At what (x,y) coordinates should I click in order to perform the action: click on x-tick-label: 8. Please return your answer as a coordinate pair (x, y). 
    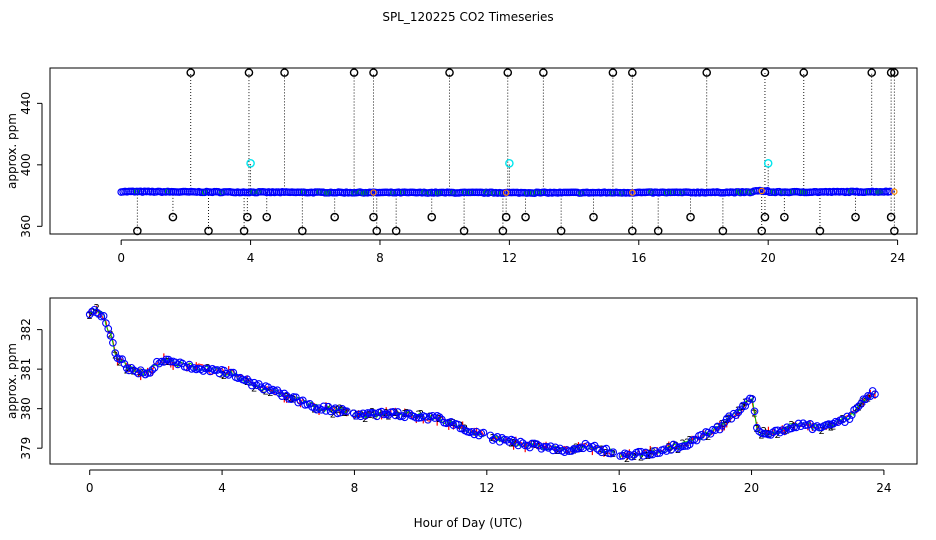
    Looking at the image, I should click on (380, 258).